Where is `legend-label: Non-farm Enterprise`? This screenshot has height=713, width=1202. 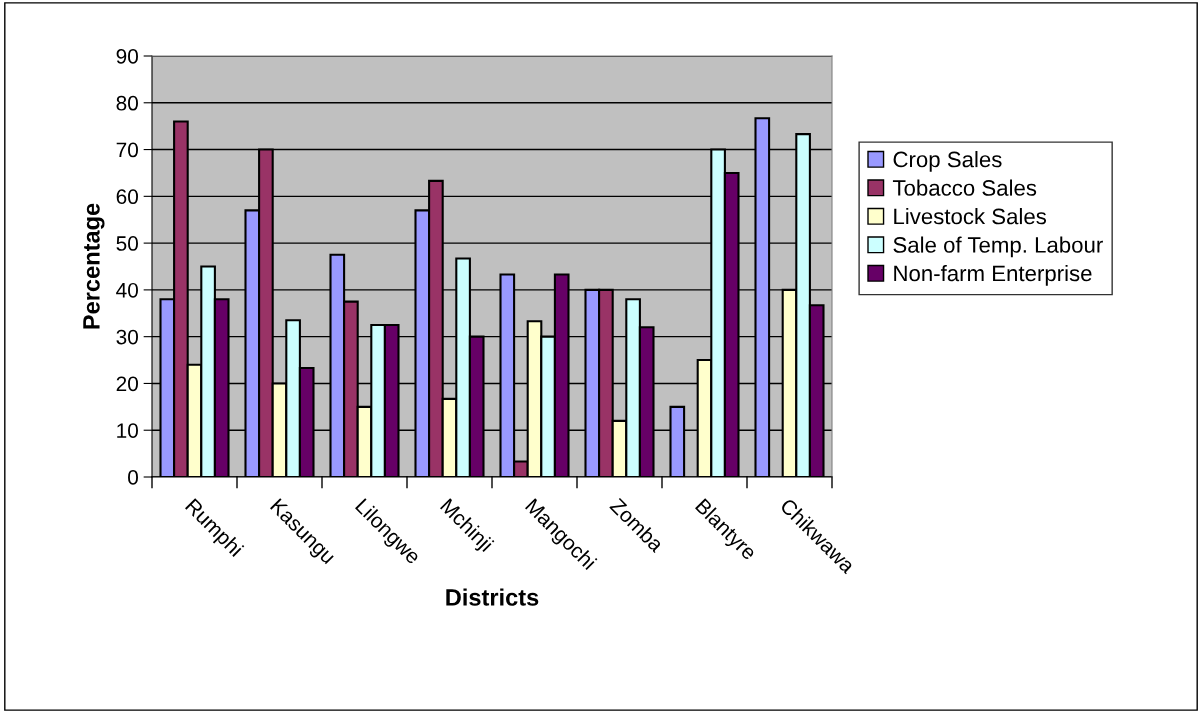
legend-label: Non-farm Enterprise is located at coordinates (993, 275).